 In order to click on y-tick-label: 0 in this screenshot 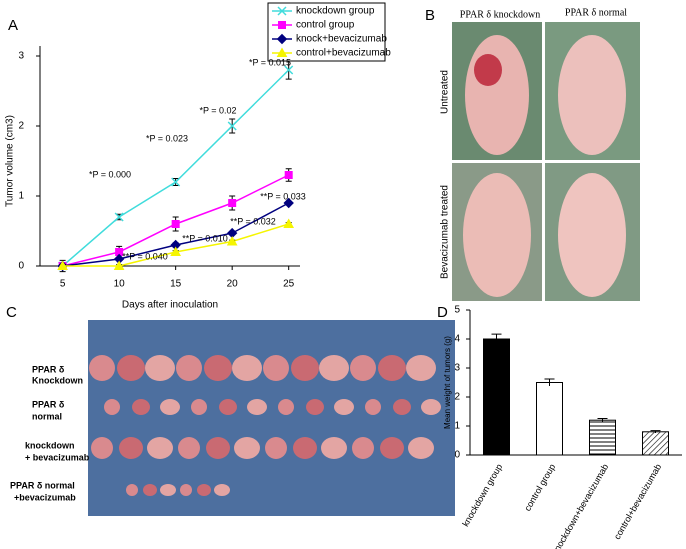, I will do `click(457, 455)`.